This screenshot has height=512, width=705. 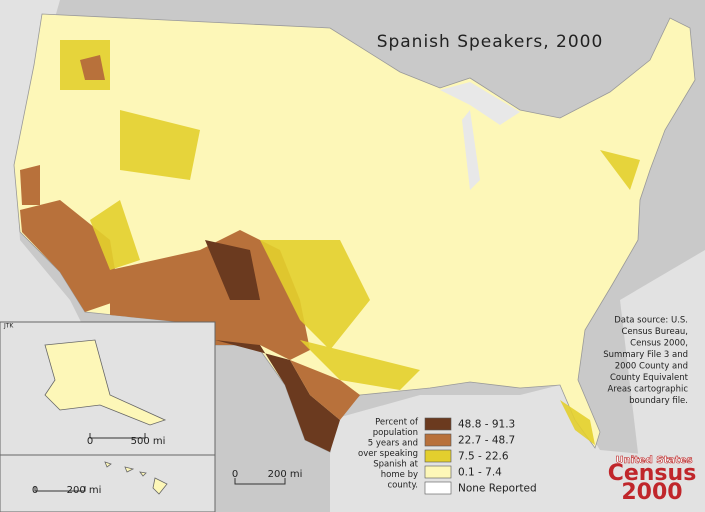 I want to click on legend-title: home by, so click(x=399, y=475).